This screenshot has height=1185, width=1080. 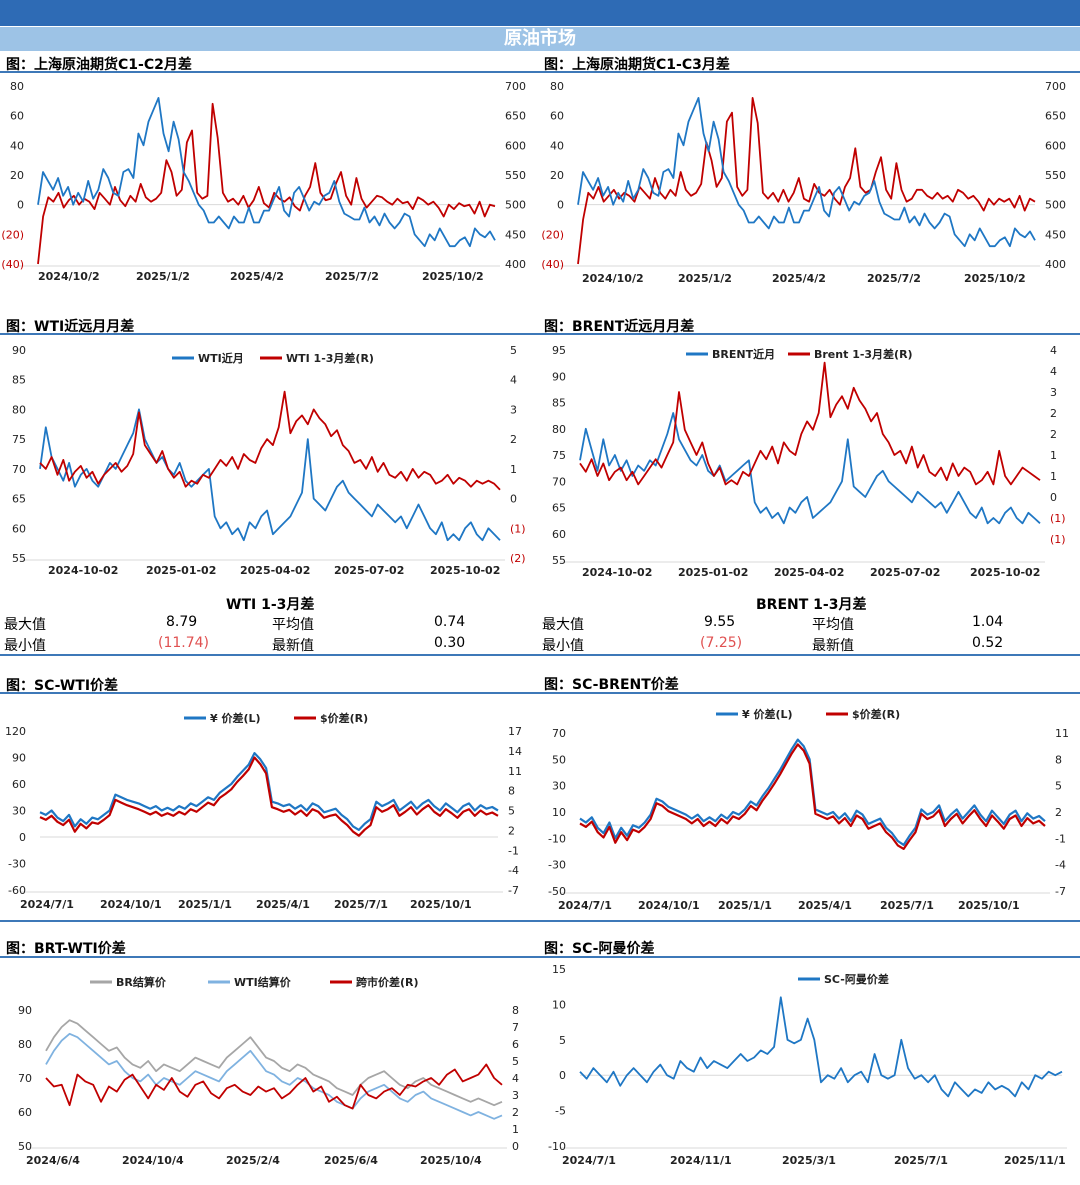 I want to click on x-tick-label: 2024/10/1, so click(x=669, y=905).